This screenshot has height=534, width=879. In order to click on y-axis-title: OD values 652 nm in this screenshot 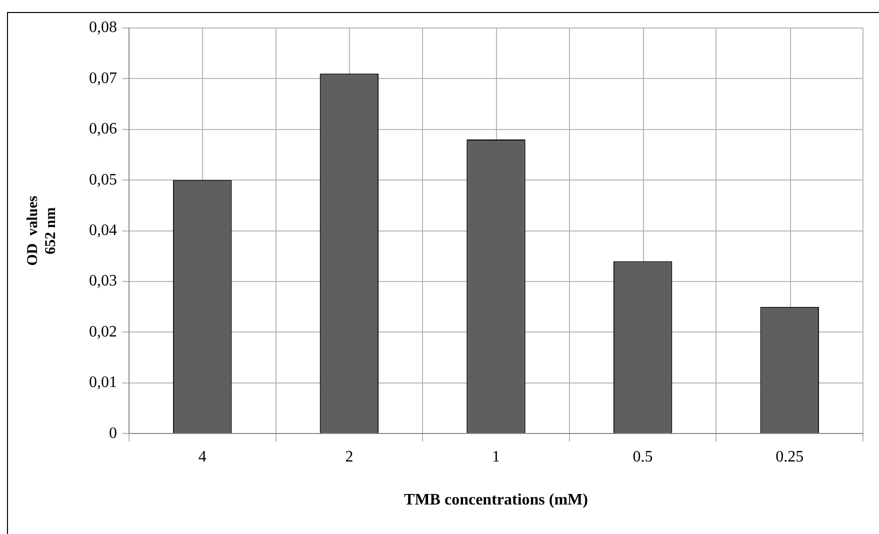, I will do `click(41, 231)`.